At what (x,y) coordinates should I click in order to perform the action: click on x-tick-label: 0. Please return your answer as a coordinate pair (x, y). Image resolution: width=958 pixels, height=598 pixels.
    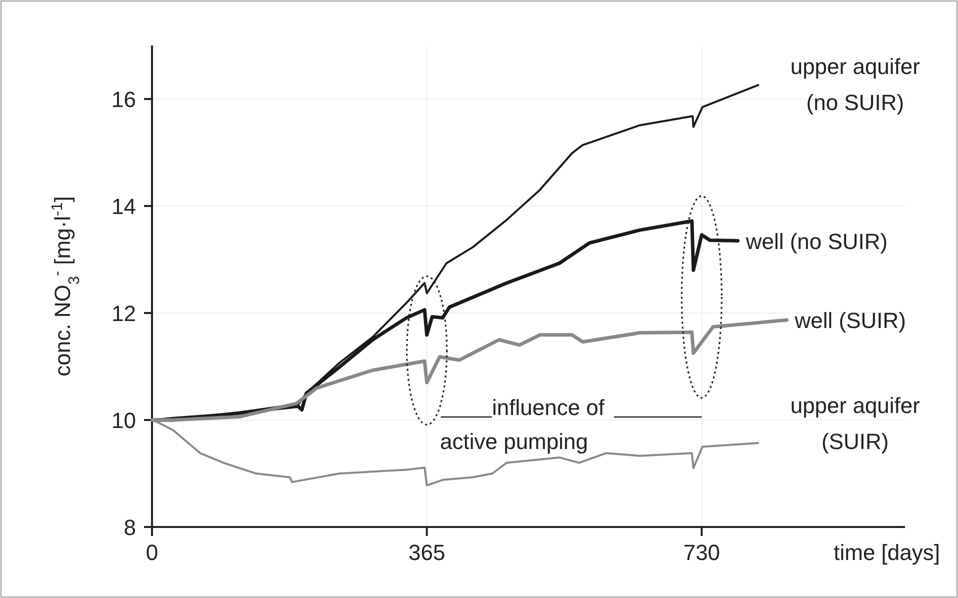
    Looking at the image, I should click on (152, 552).